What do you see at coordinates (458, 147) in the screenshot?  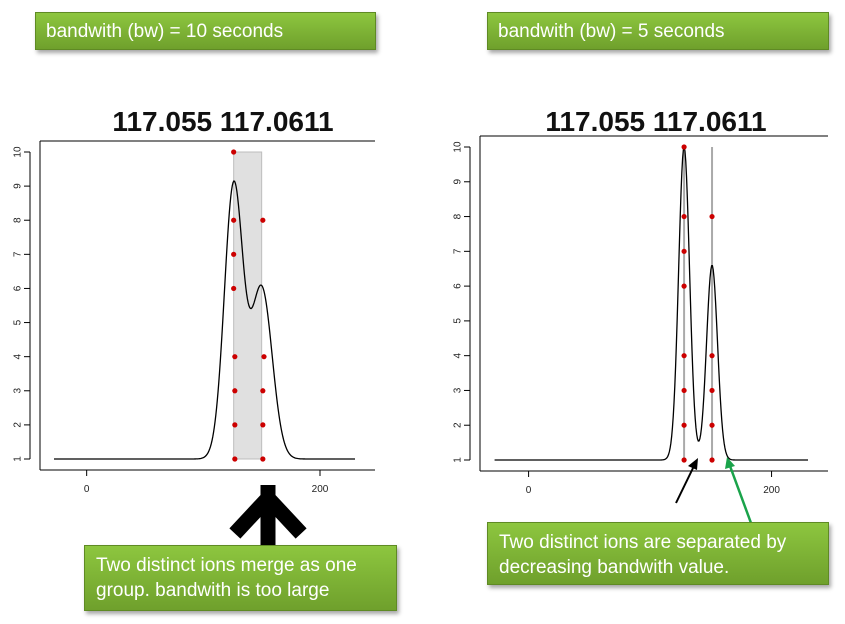 I see `right-y-tick-label-10: 10` at bounding box center [458, 147].